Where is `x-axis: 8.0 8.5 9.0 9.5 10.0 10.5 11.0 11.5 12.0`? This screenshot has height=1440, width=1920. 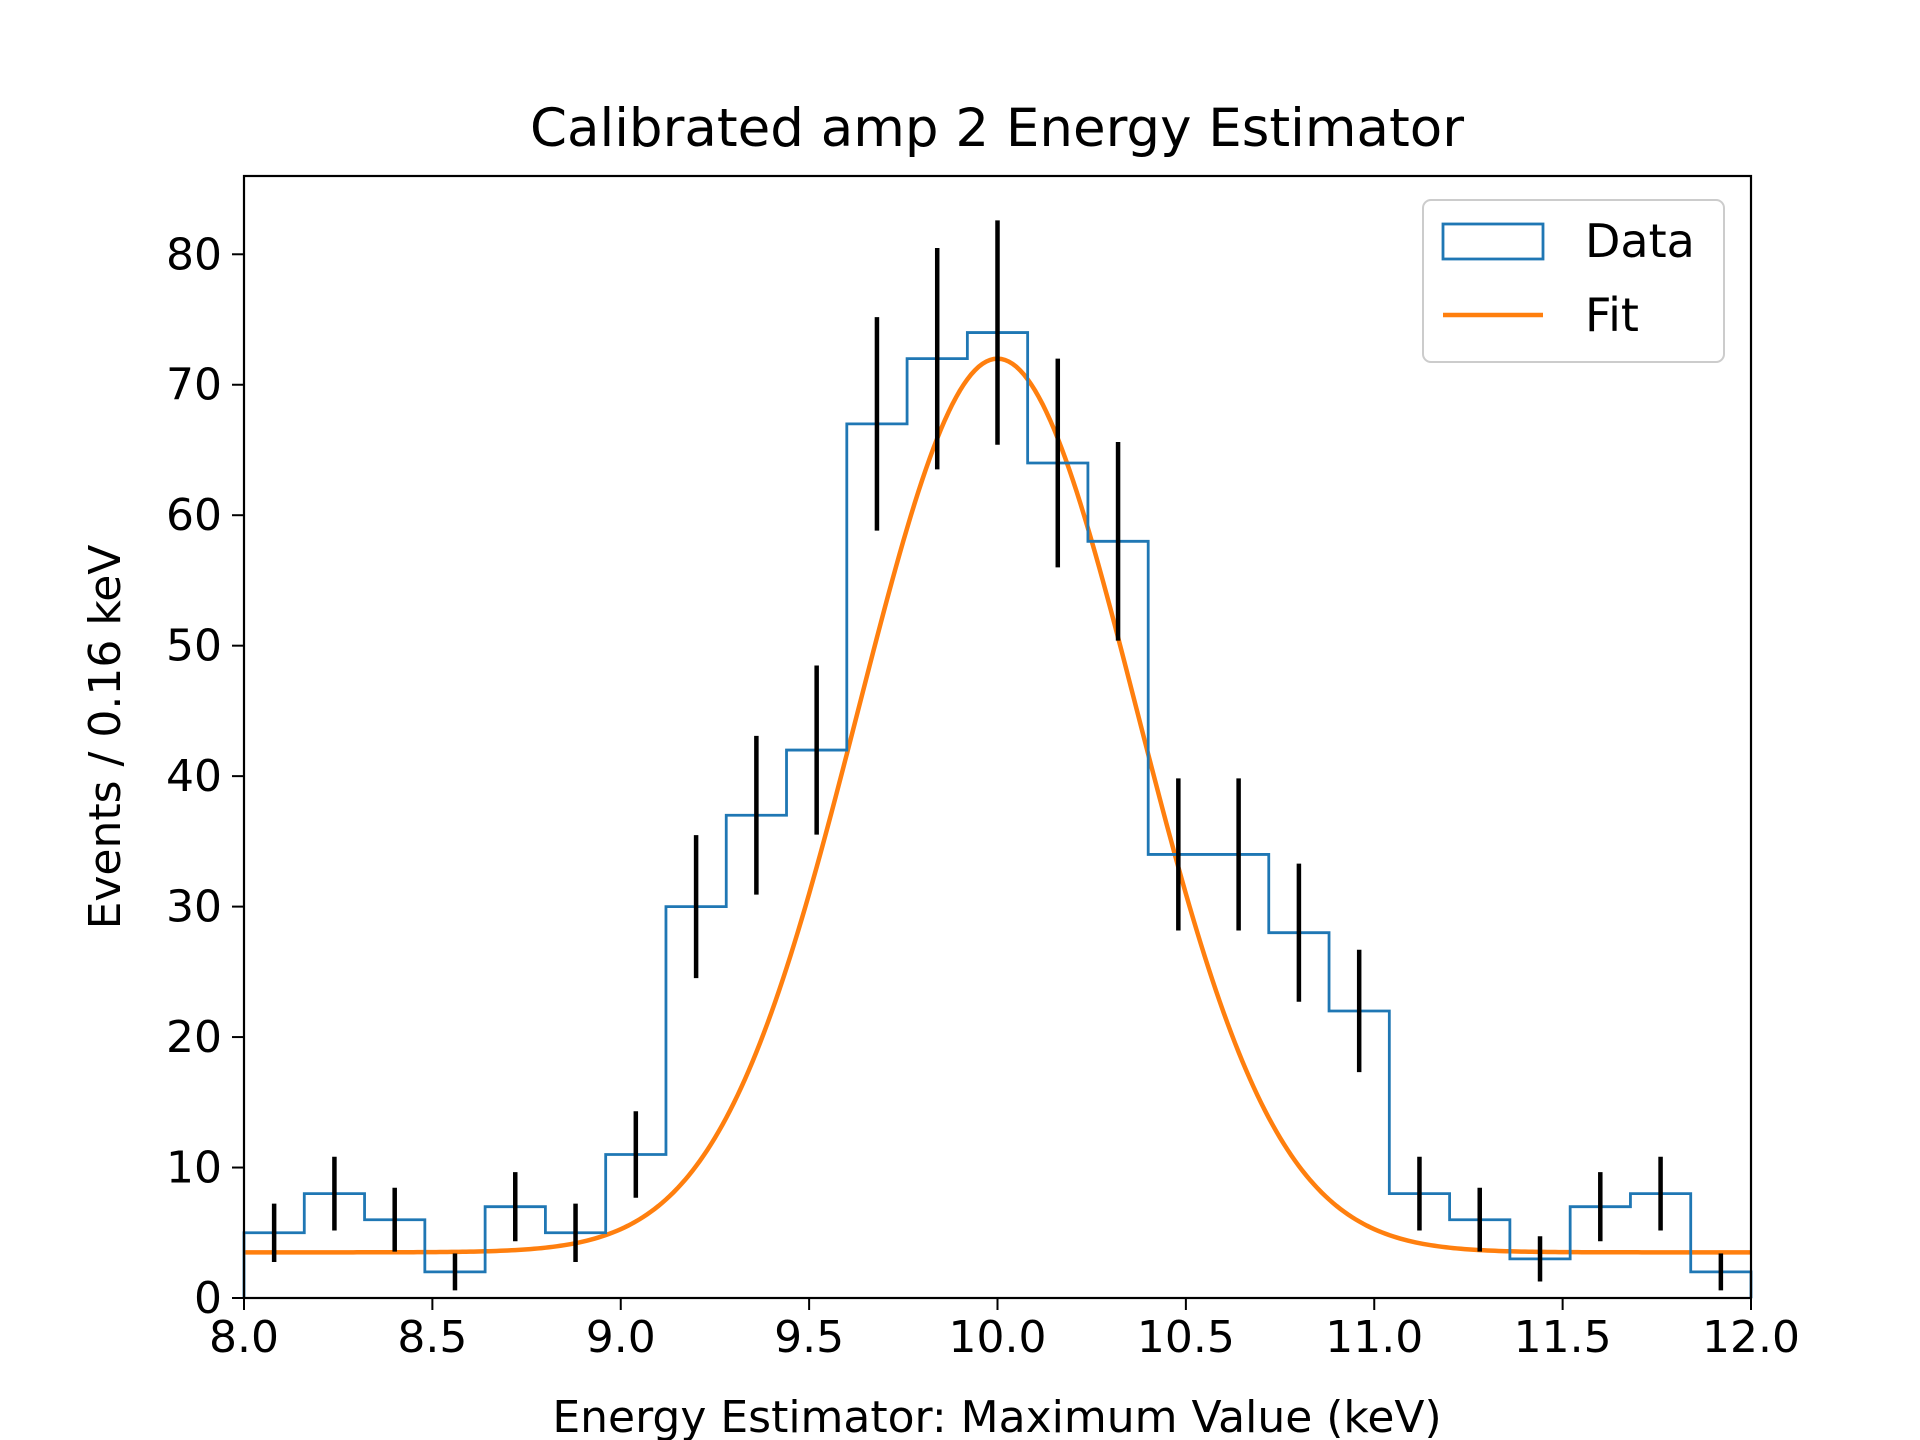
x-axis: 8.0 8.5 9.0 9.5 10.0 10.5 11.0 11.5 12.0 is located at coordinates (1004, 1330).